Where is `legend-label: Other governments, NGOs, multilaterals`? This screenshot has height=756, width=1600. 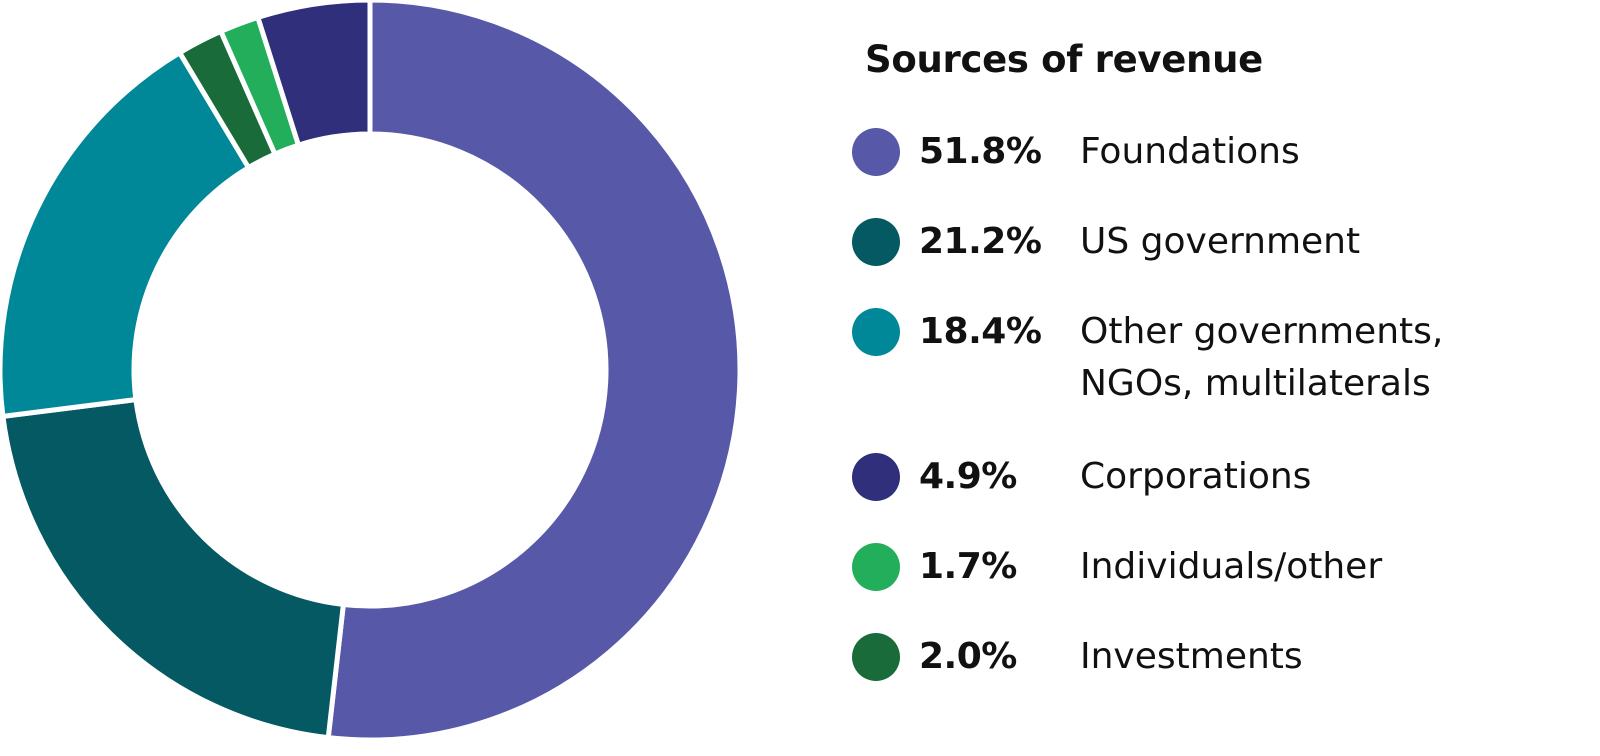
legend-label: Other governments, NGOs, multilaterals is located at coordinates (1262, 357).